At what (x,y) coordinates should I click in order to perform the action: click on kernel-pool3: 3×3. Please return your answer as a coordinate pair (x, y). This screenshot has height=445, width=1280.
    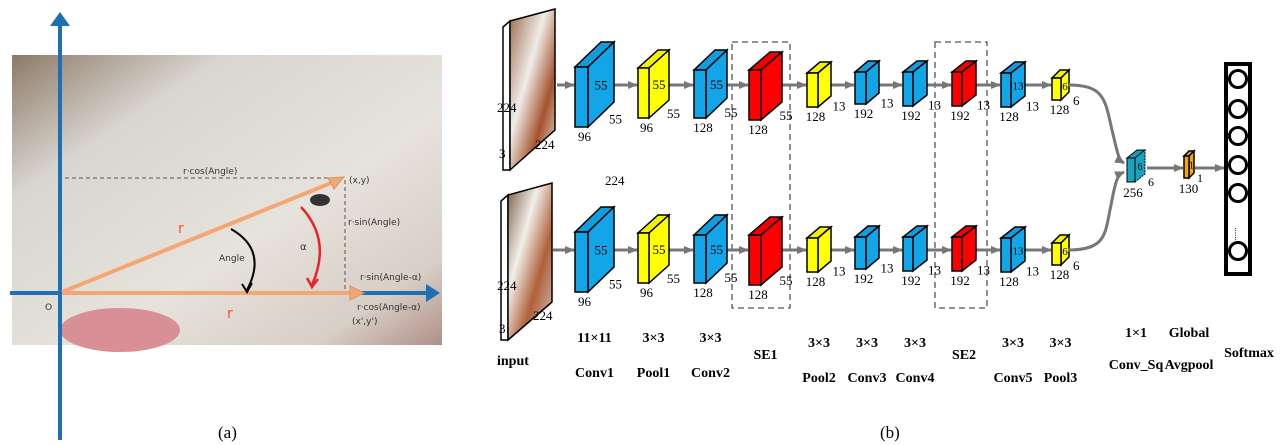
    Looking at the image, I should click on (1061, 343).